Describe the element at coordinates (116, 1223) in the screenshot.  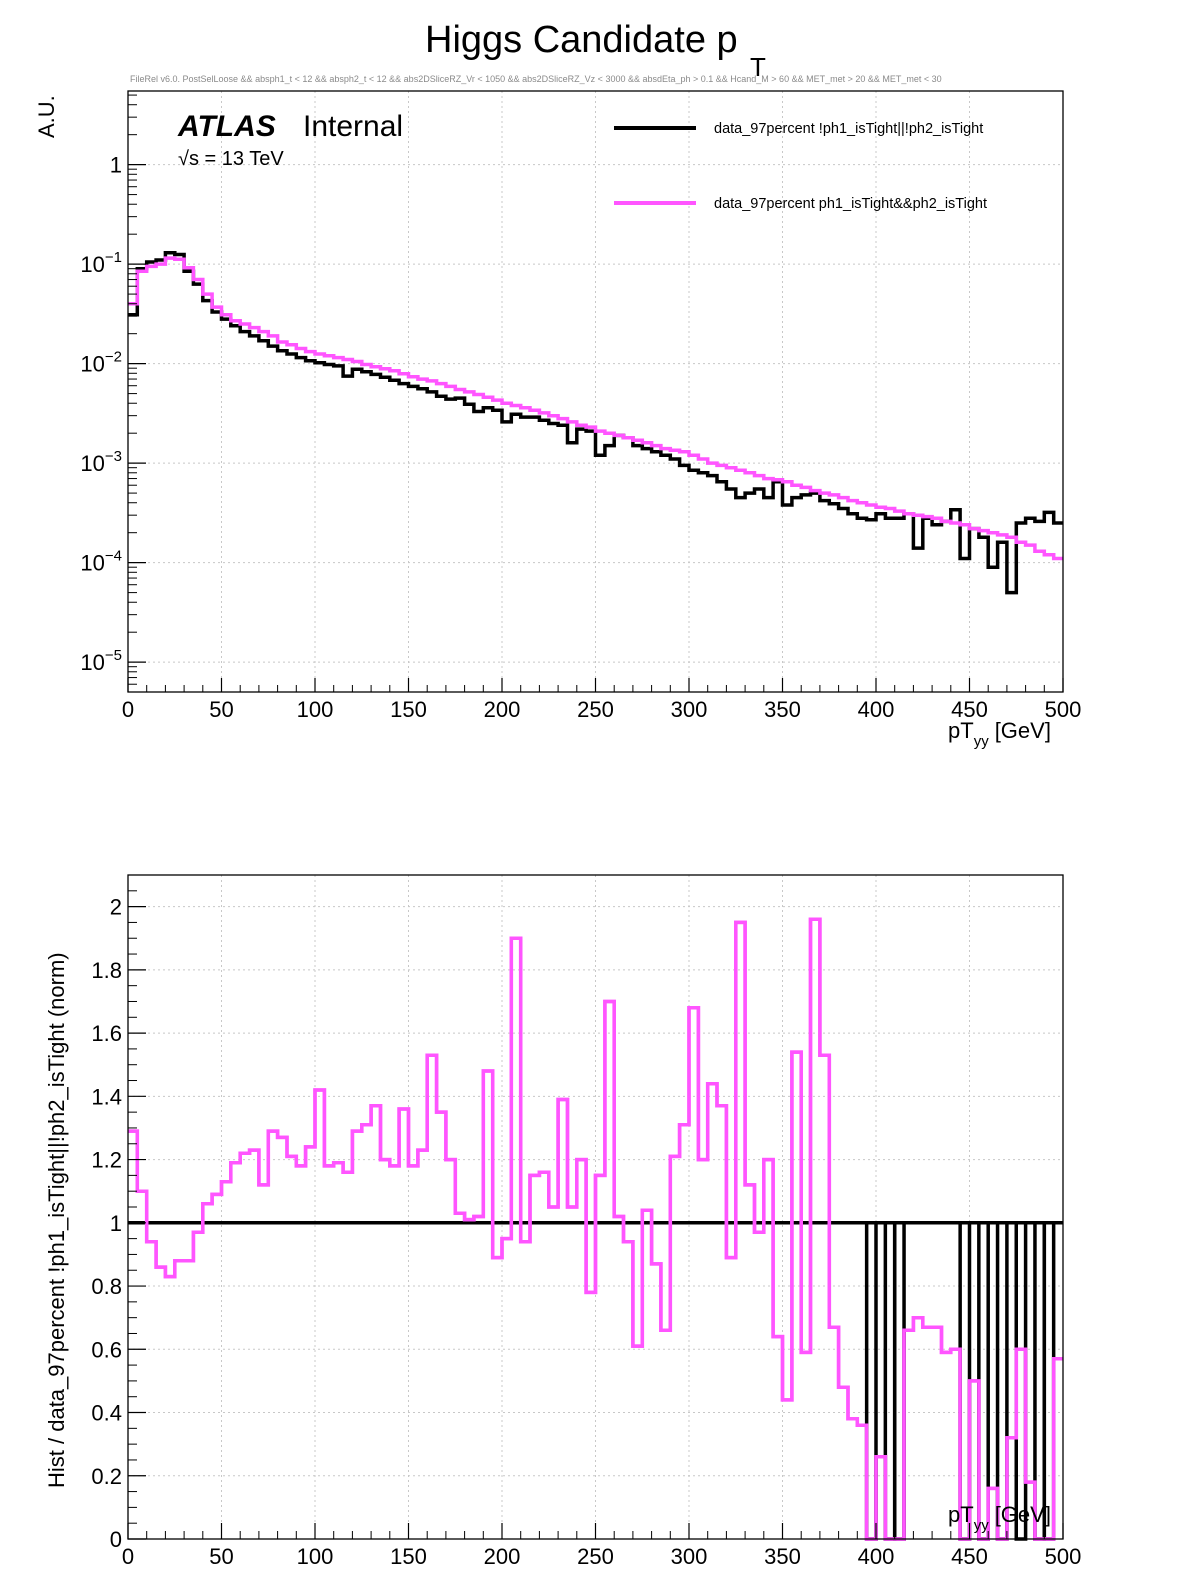
I see `bottom-y-tick-label: 1` at that location.